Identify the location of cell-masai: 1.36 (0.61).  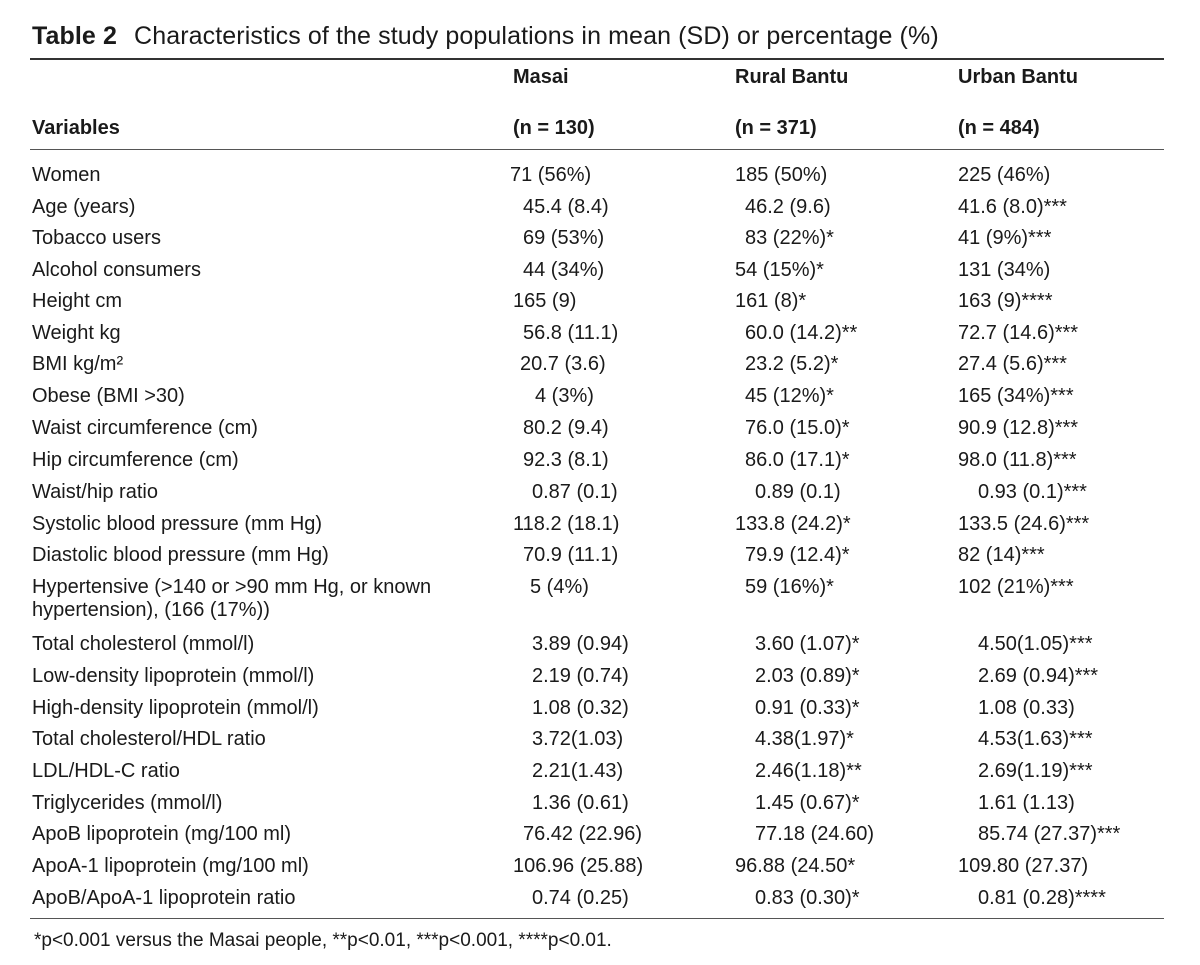
(580, 803).